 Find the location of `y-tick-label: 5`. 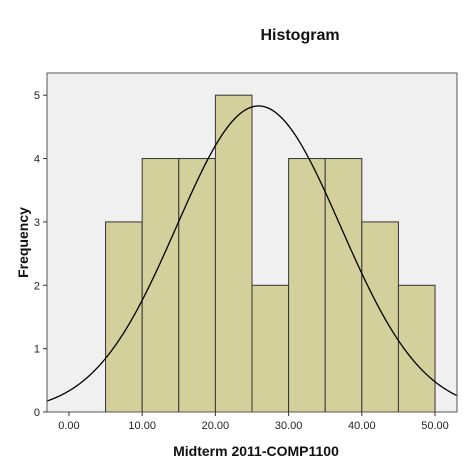

y-tick-label: 5 is located at coordinates (37, 96).